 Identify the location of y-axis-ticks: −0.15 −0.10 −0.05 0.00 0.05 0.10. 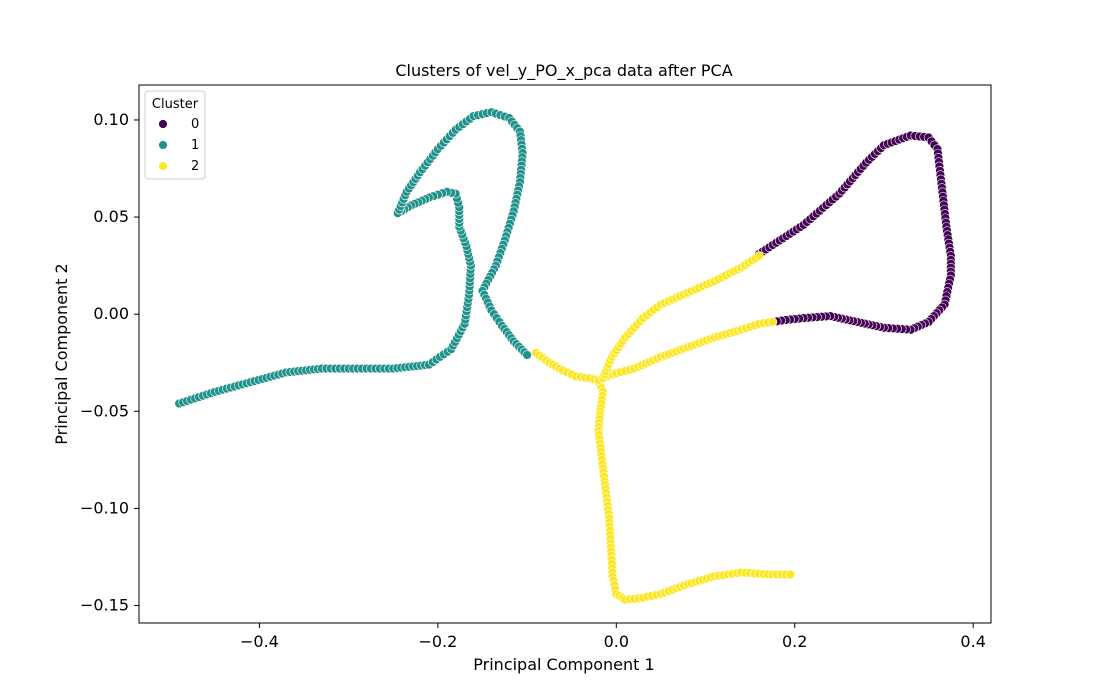
(109, 362).